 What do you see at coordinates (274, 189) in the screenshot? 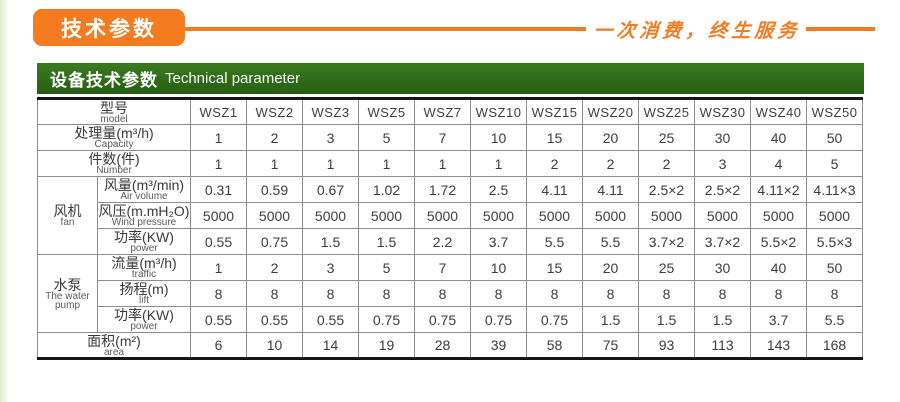
I see `value-cell-air-volume-WSZ2: 0.59` at bounding box center [274, 189].